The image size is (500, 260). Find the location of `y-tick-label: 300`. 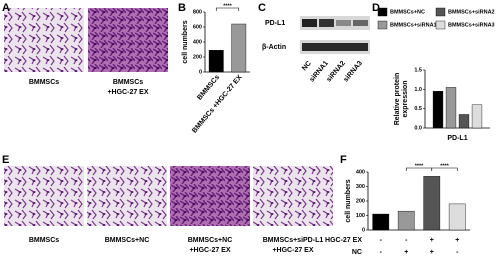

y-tick-label: 300 is located at coordinates (360, 187).